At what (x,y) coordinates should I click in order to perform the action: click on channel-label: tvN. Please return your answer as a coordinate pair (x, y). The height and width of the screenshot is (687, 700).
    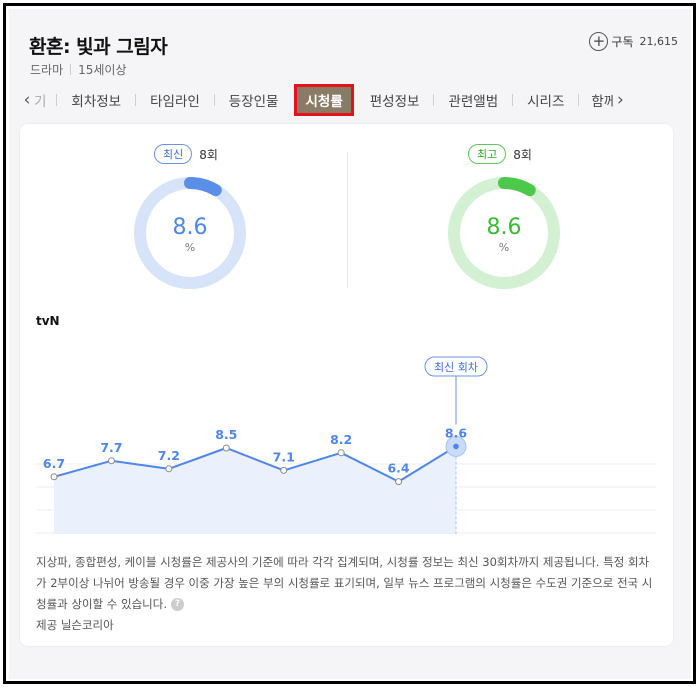
    Looking at the image, I should click on (48, 321).